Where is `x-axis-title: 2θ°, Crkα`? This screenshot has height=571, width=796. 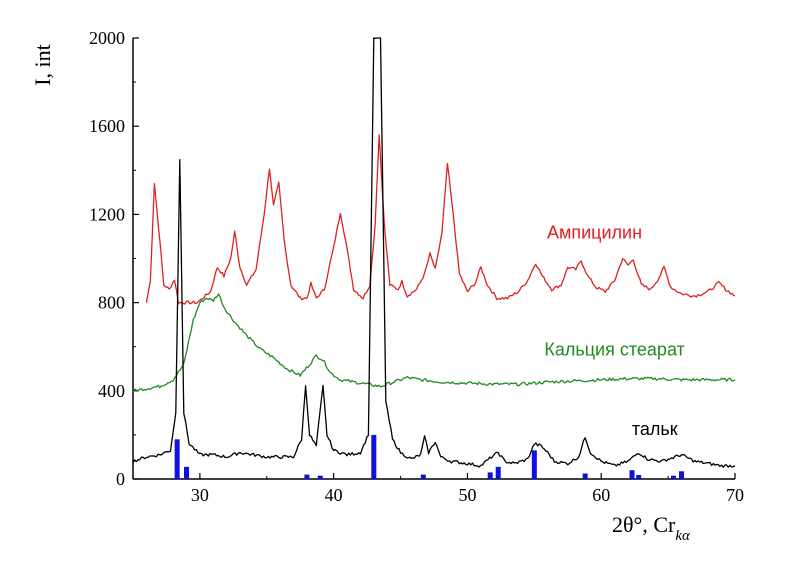
x-axis-title: 2θ°, Crkα is located at coordinates (651, 528).